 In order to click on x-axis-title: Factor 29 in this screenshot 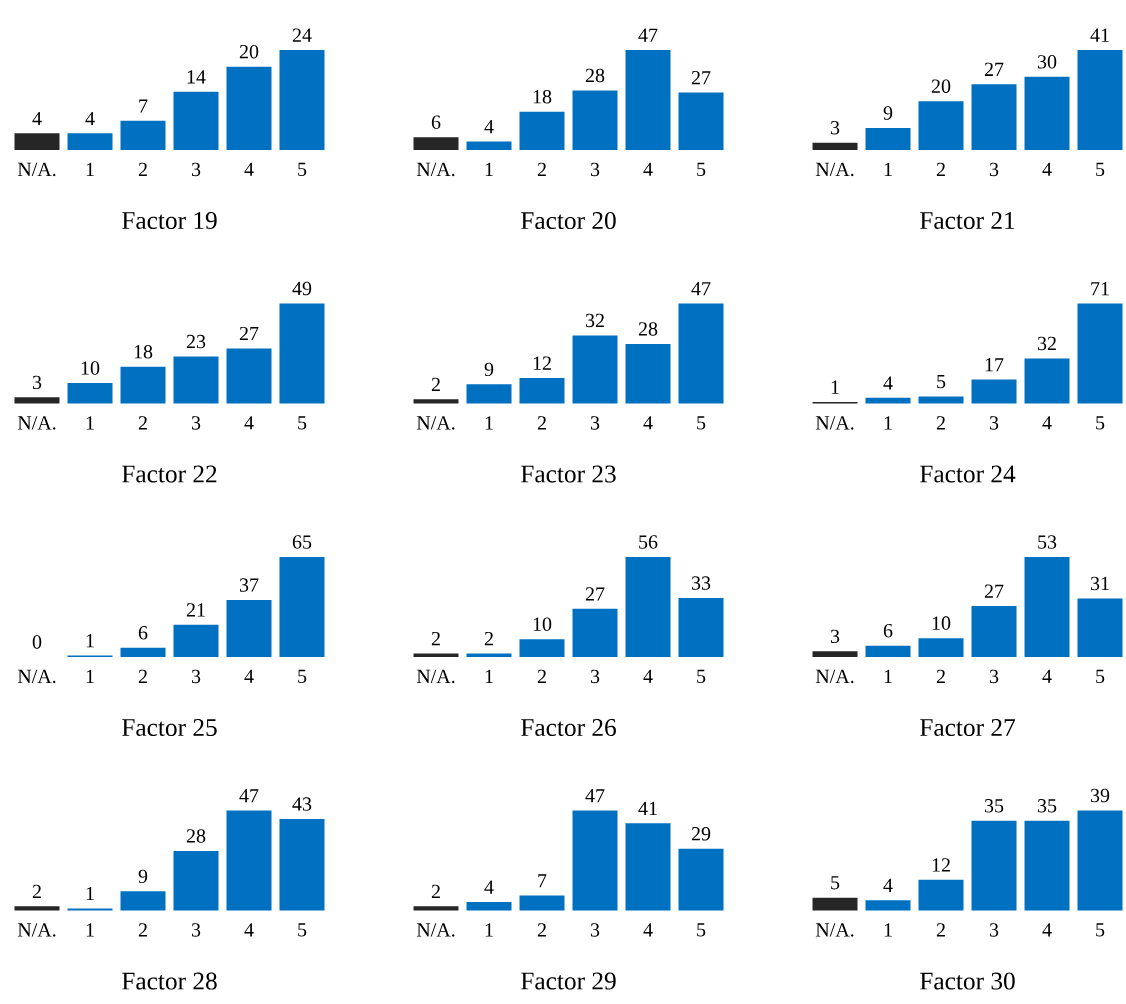, I will do `click(568, 981)`.